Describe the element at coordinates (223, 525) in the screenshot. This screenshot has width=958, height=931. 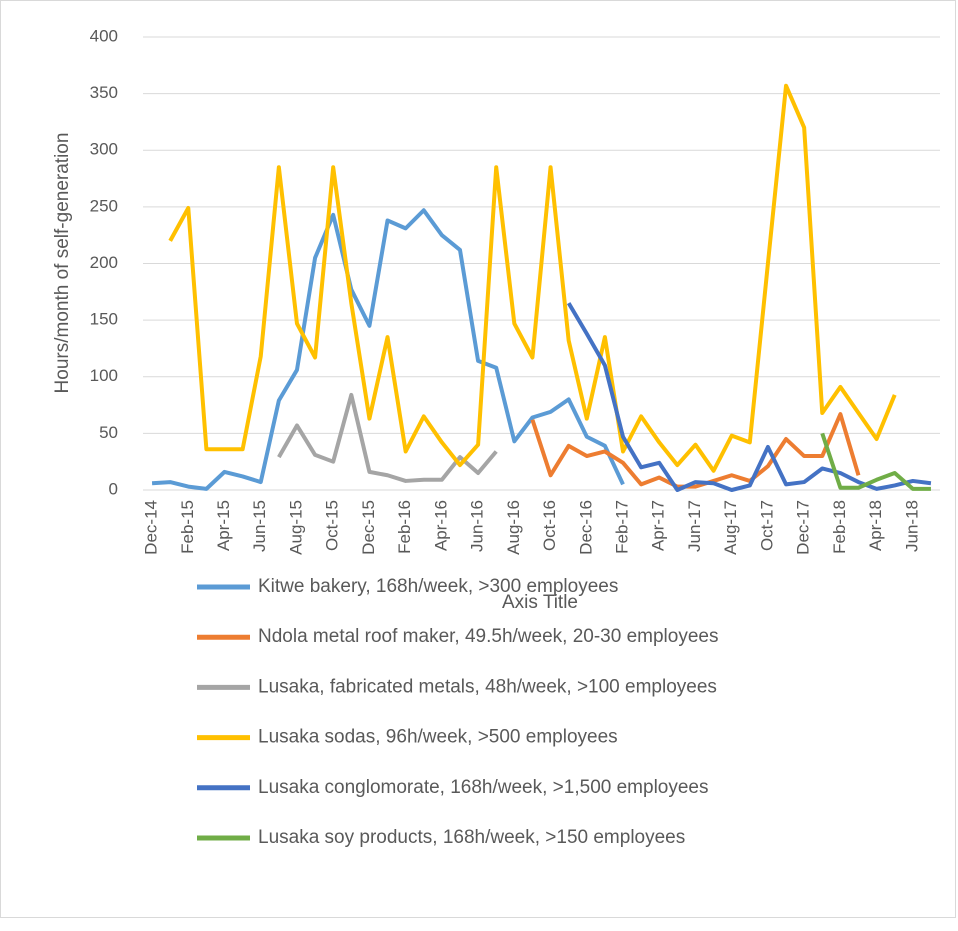
I see `x-tick-label: Apr-15` at that location.